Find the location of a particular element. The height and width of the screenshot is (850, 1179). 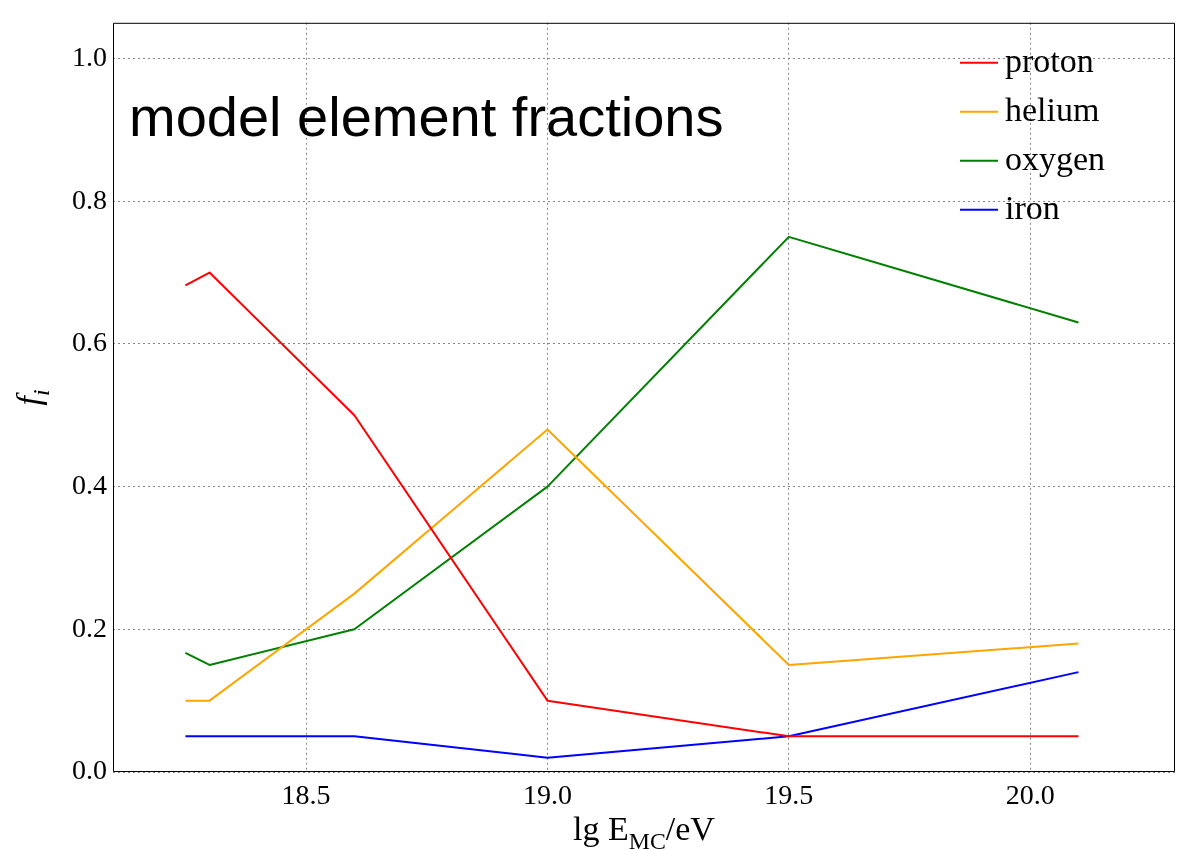

text: model element fractions is located at coordinates (426, 116).